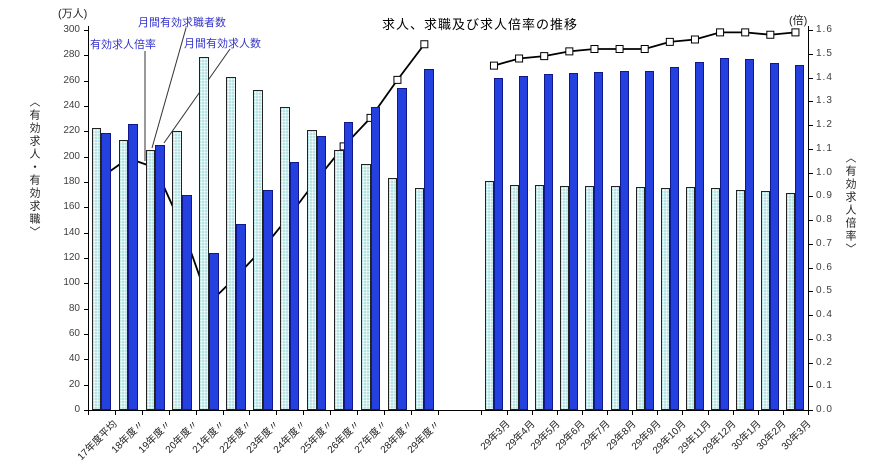 The height and width of the screenshot is (474, 884). What do you see at coordinates (824, 409) in the screenshot?
I see `right-axis-tick-label: 0.0` at bounding box center [824, 409].